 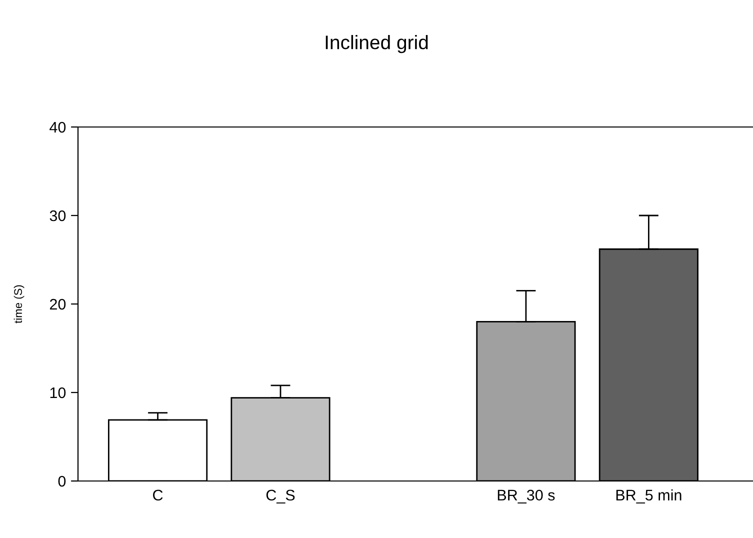 I want to click on y-tick-label: 0, so click(x=62, y=481).